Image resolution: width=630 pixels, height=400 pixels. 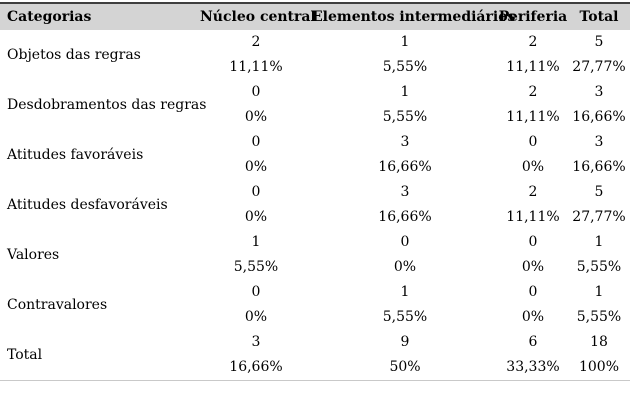 What do you see at coordinates (258, 17) in the screenshot?
I see `column-header-nucleo-central: Núcleo central` at bounding box center [258, 17].